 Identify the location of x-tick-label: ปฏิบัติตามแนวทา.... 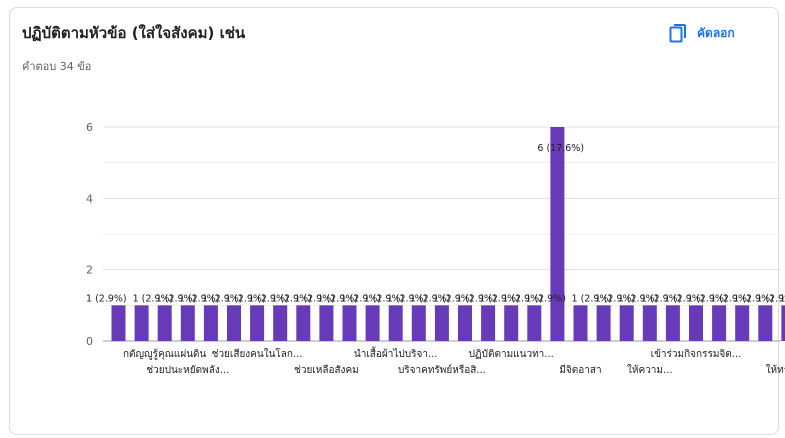
(511, 354).